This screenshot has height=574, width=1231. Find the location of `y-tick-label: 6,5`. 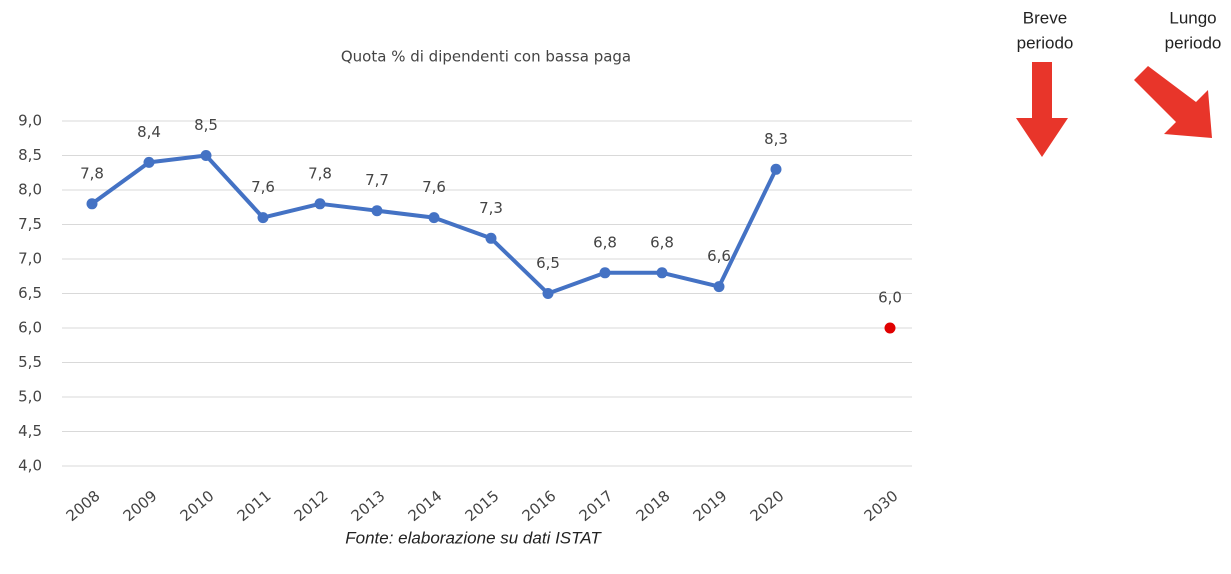

y-tick-label: 6,5 is located at coordinates (30, 293).